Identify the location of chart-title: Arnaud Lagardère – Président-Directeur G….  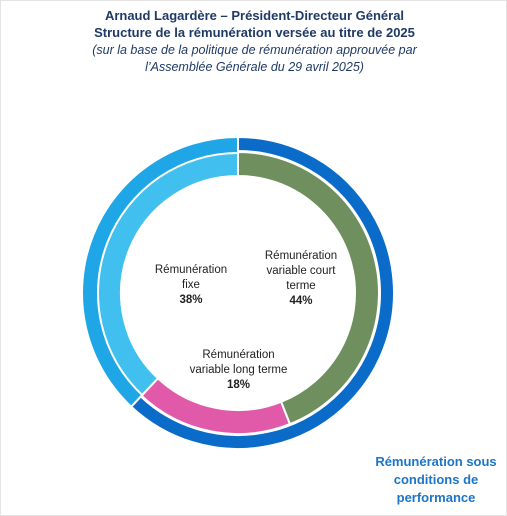
(254, 15).